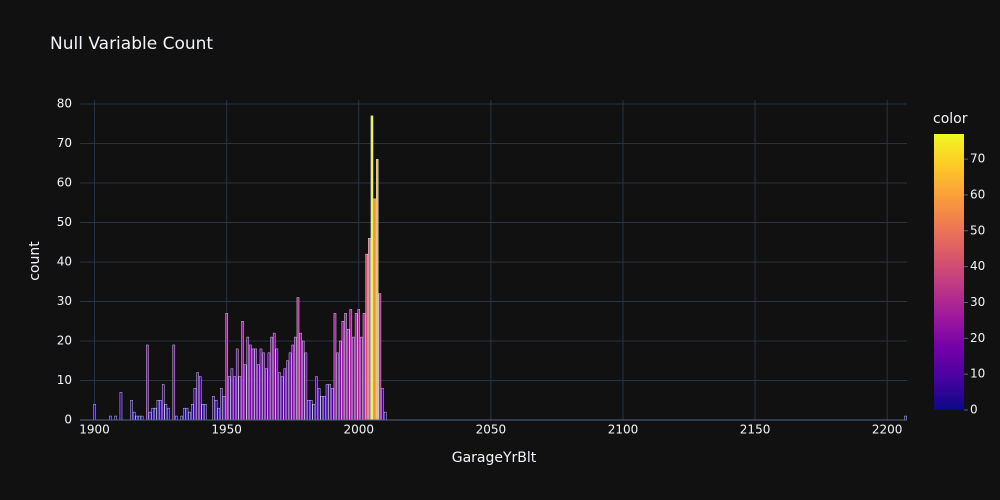 The height and width of the screenshot is (500, 1000). Describe the element at coordinates (64, 222) in the screenshot. I see `y-tick-label: 50` at that location.